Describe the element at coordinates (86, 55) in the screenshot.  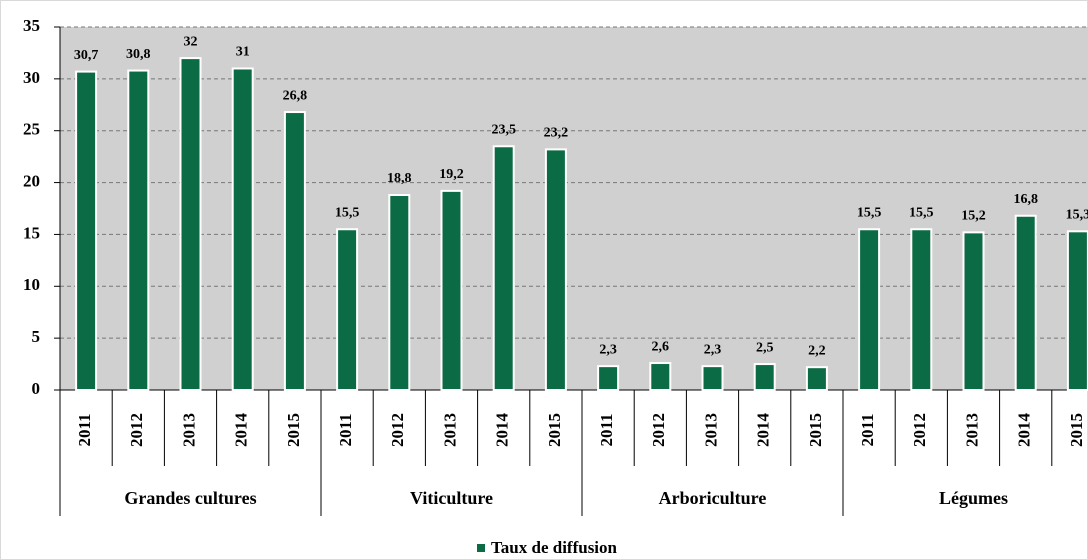
I see `data-label: 30,7` at that location.